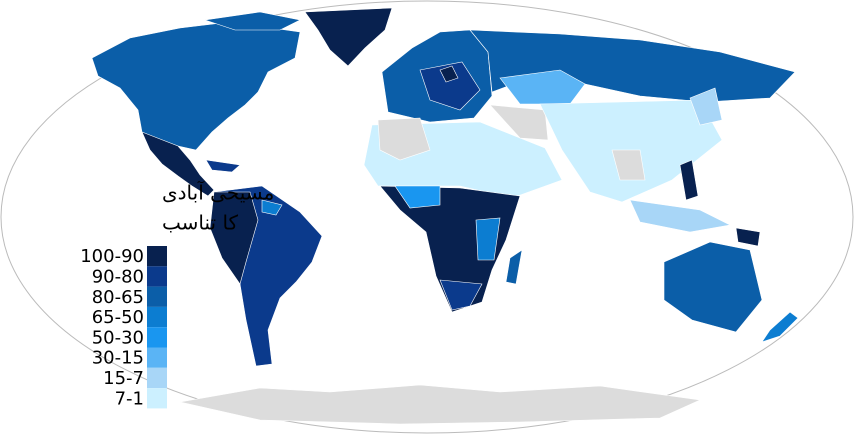 Image resolution: width=855 pixels, height=434 pixels. I want to click on new-zealand, so click(780, 327).